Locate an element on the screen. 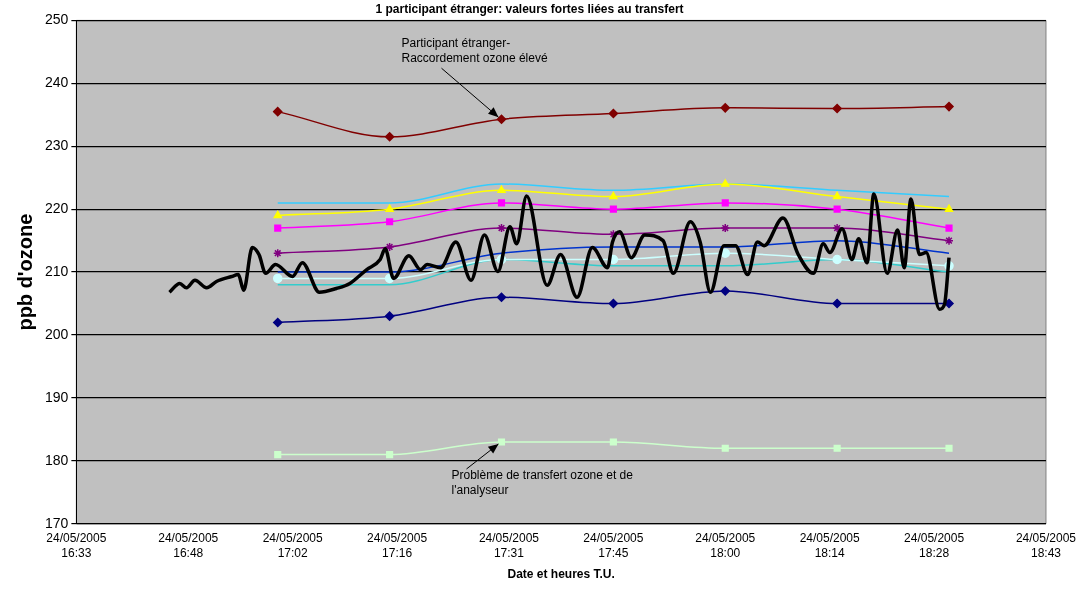  y-tick-label: 210 is located at coordinates (57, 270).